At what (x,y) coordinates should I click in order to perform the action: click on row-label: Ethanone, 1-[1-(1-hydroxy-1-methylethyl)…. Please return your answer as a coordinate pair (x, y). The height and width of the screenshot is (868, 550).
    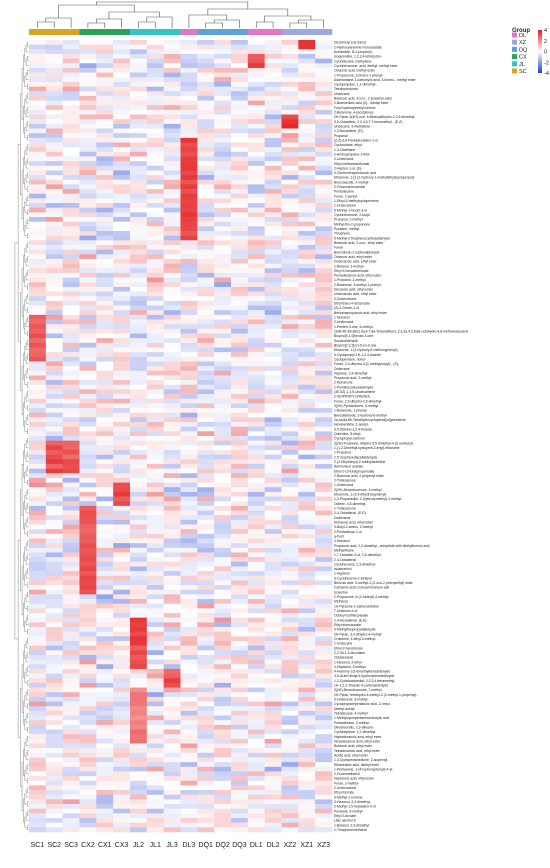
    Looking at the image, I should click on (374, 178).